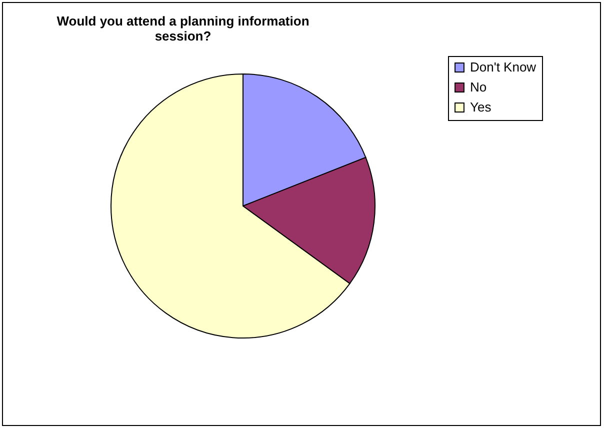 The width and height of the screenshot is (605, 430). What do you see at coordinates (478, 87) in the screenshot?
I see `legend-label: No` at bounding box center [478, 87].